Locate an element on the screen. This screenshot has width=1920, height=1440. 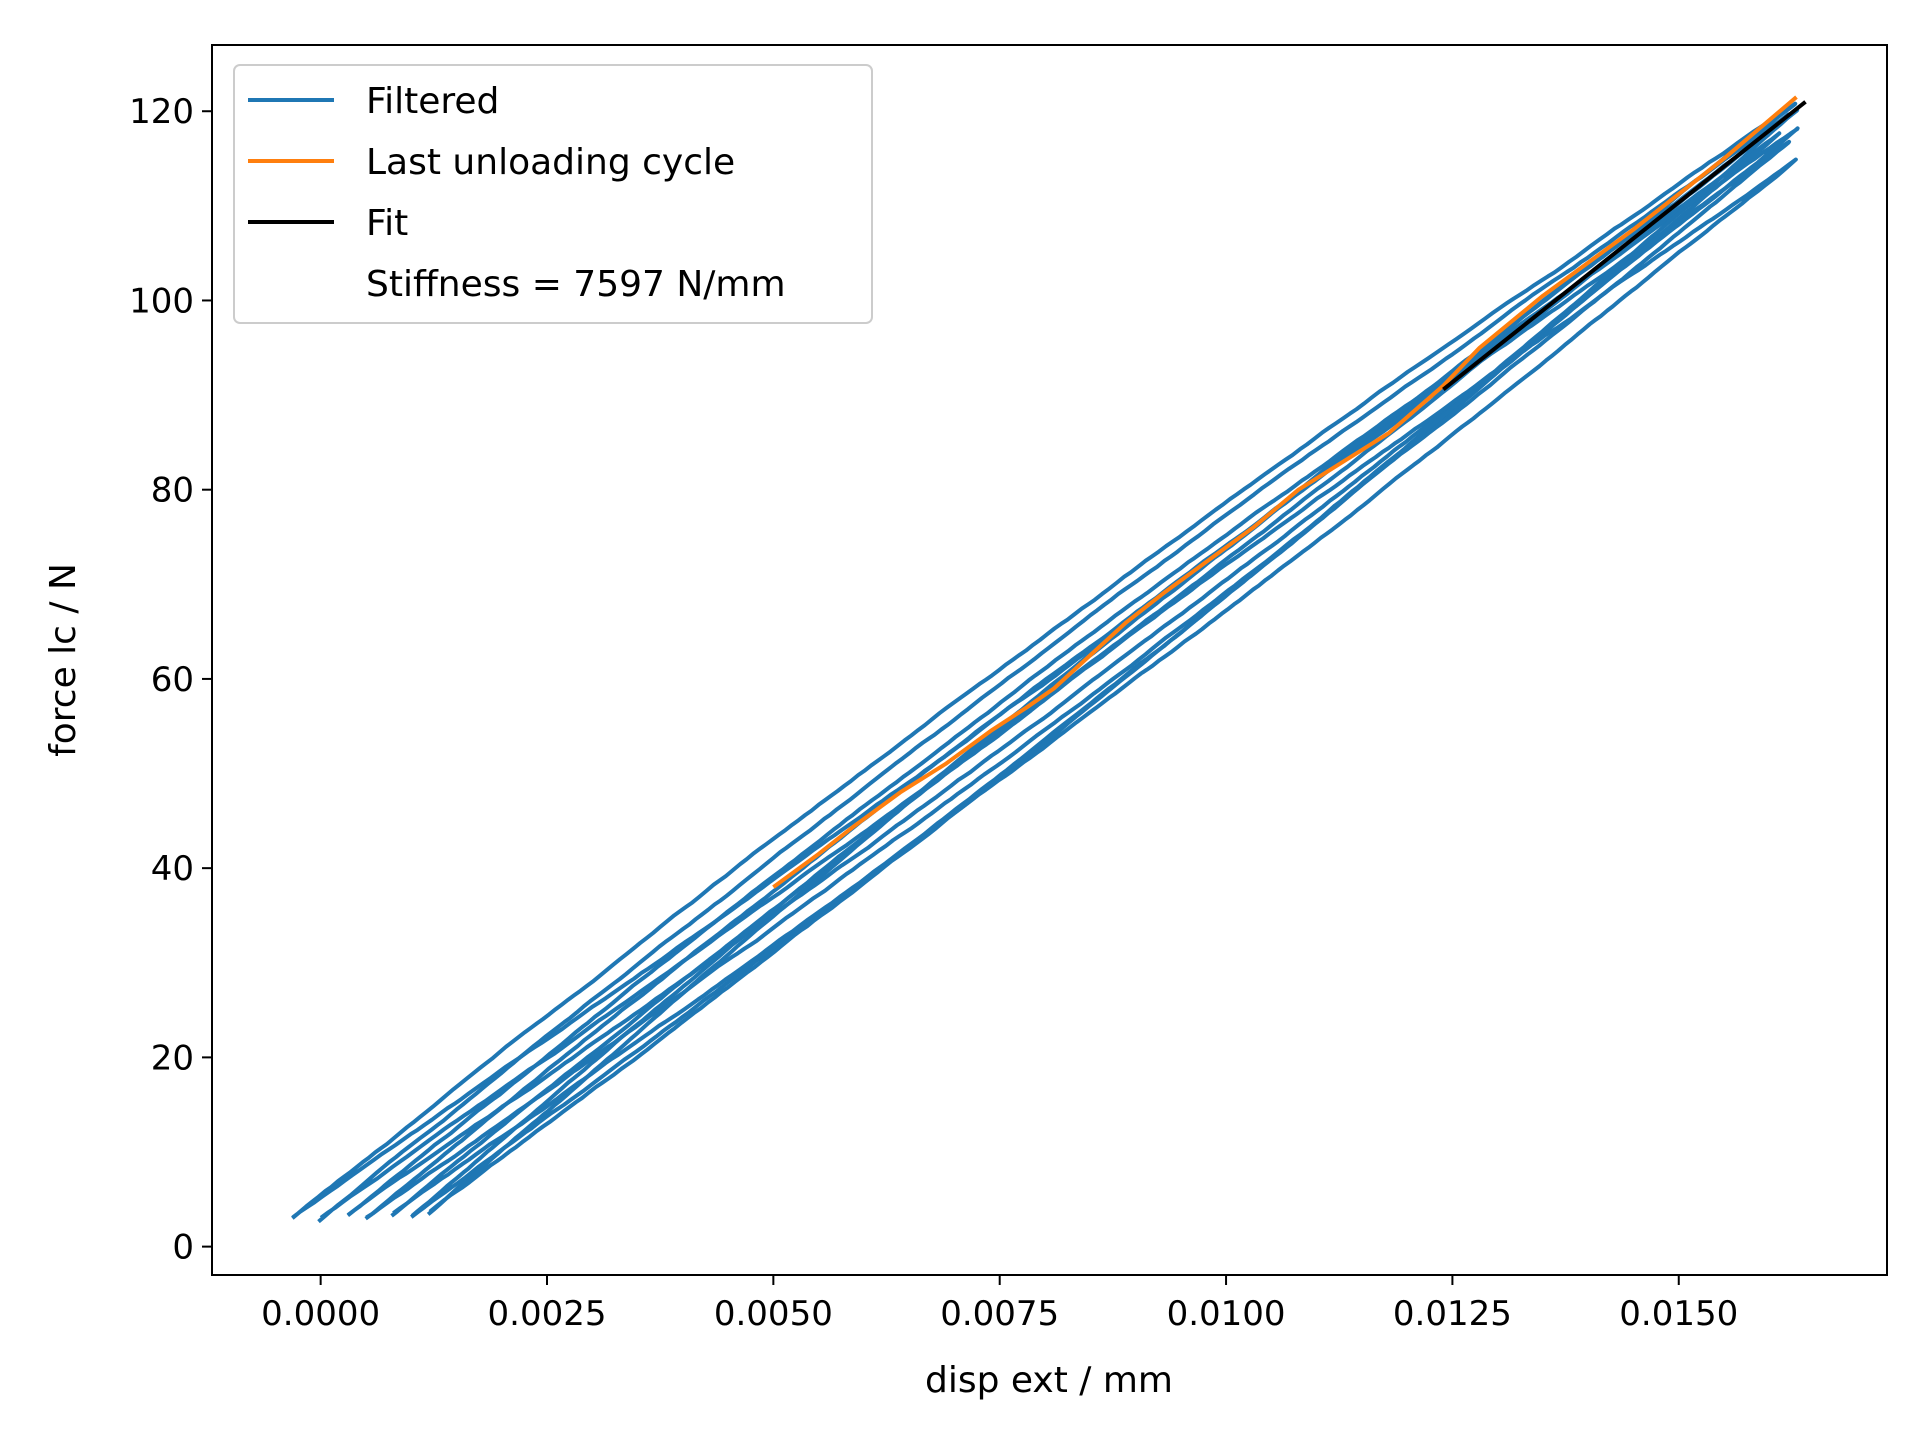
y-tick-label: 120 is located at coordinates (161, 112).